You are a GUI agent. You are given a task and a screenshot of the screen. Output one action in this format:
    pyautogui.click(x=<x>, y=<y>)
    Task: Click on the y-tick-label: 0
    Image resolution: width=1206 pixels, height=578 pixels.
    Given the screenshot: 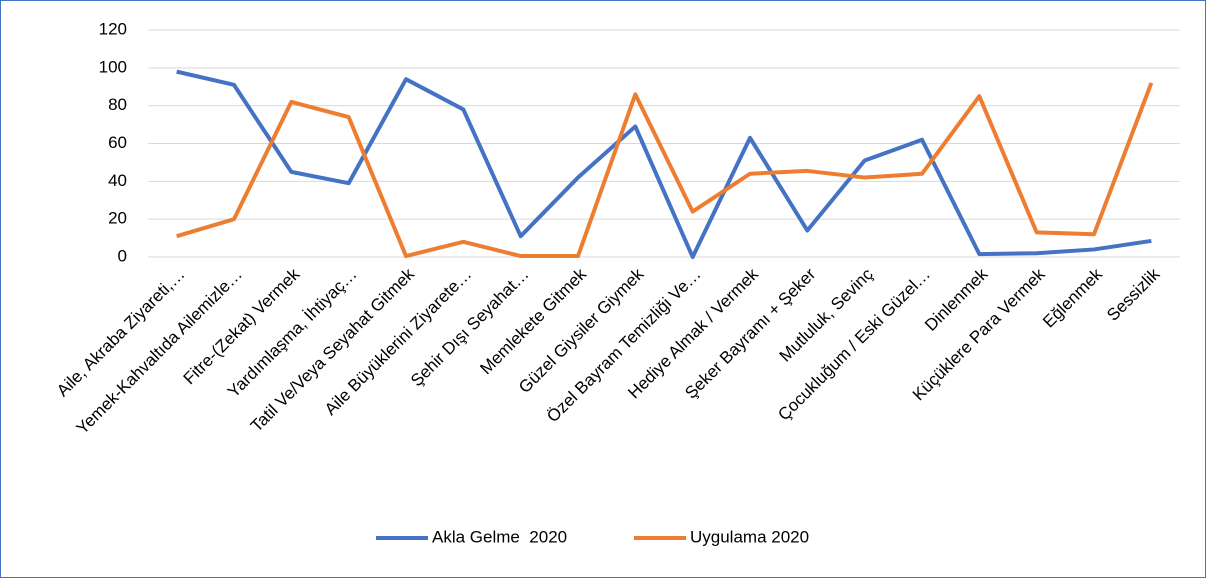 What is the action you would take?
    pyautogui.click(x=122, y=255)
    